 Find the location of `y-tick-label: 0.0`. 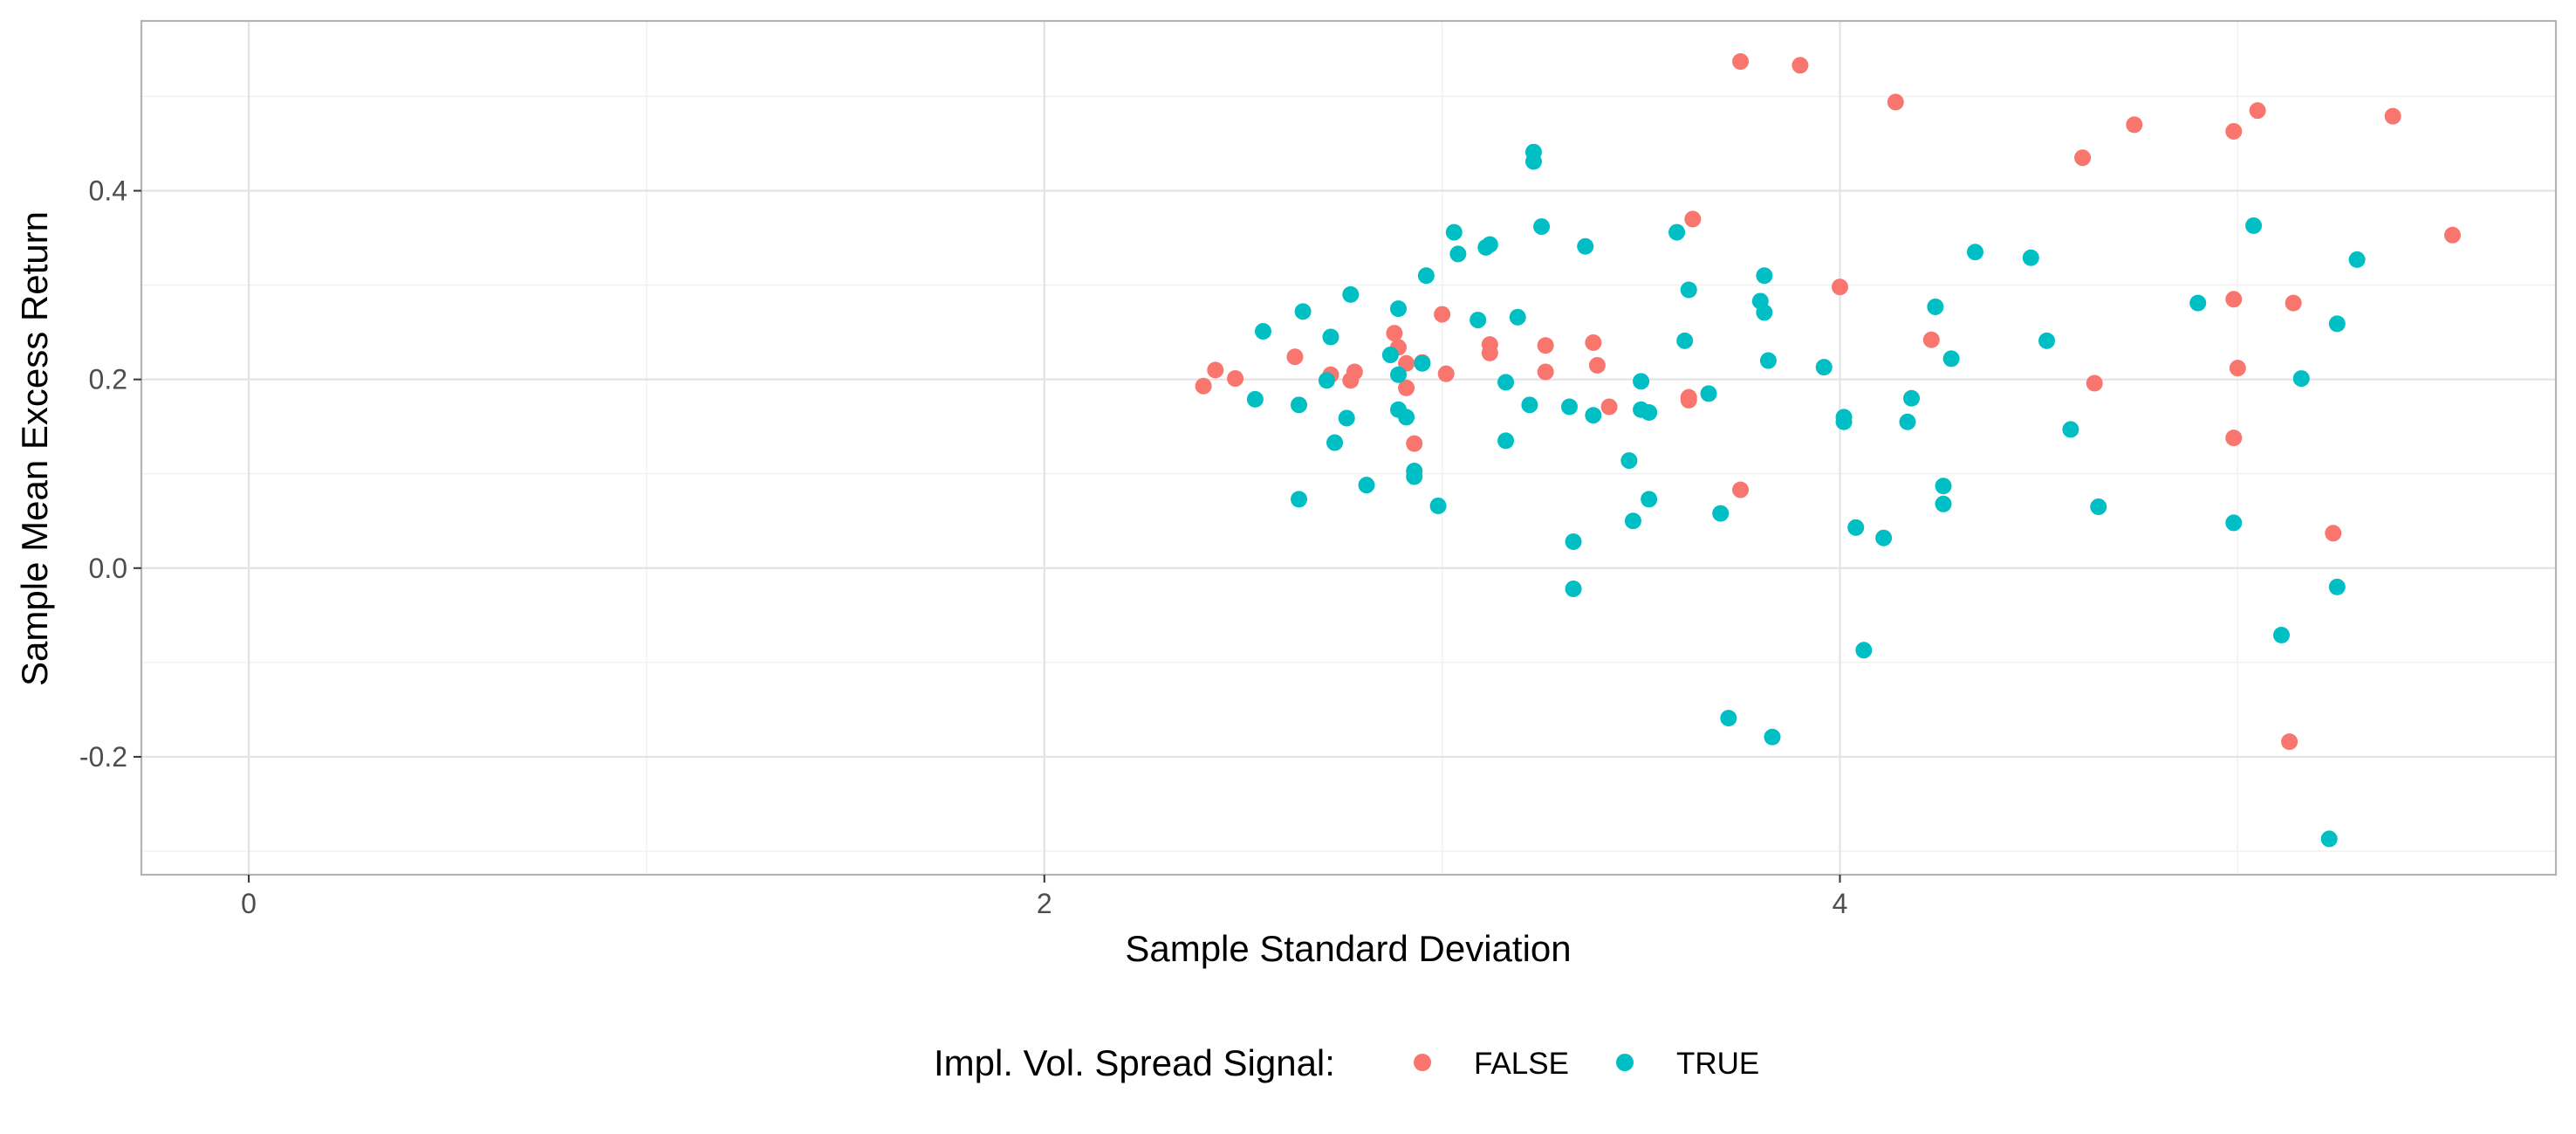

y-tick-label: 0.0 is located at coordinates (108, 568).